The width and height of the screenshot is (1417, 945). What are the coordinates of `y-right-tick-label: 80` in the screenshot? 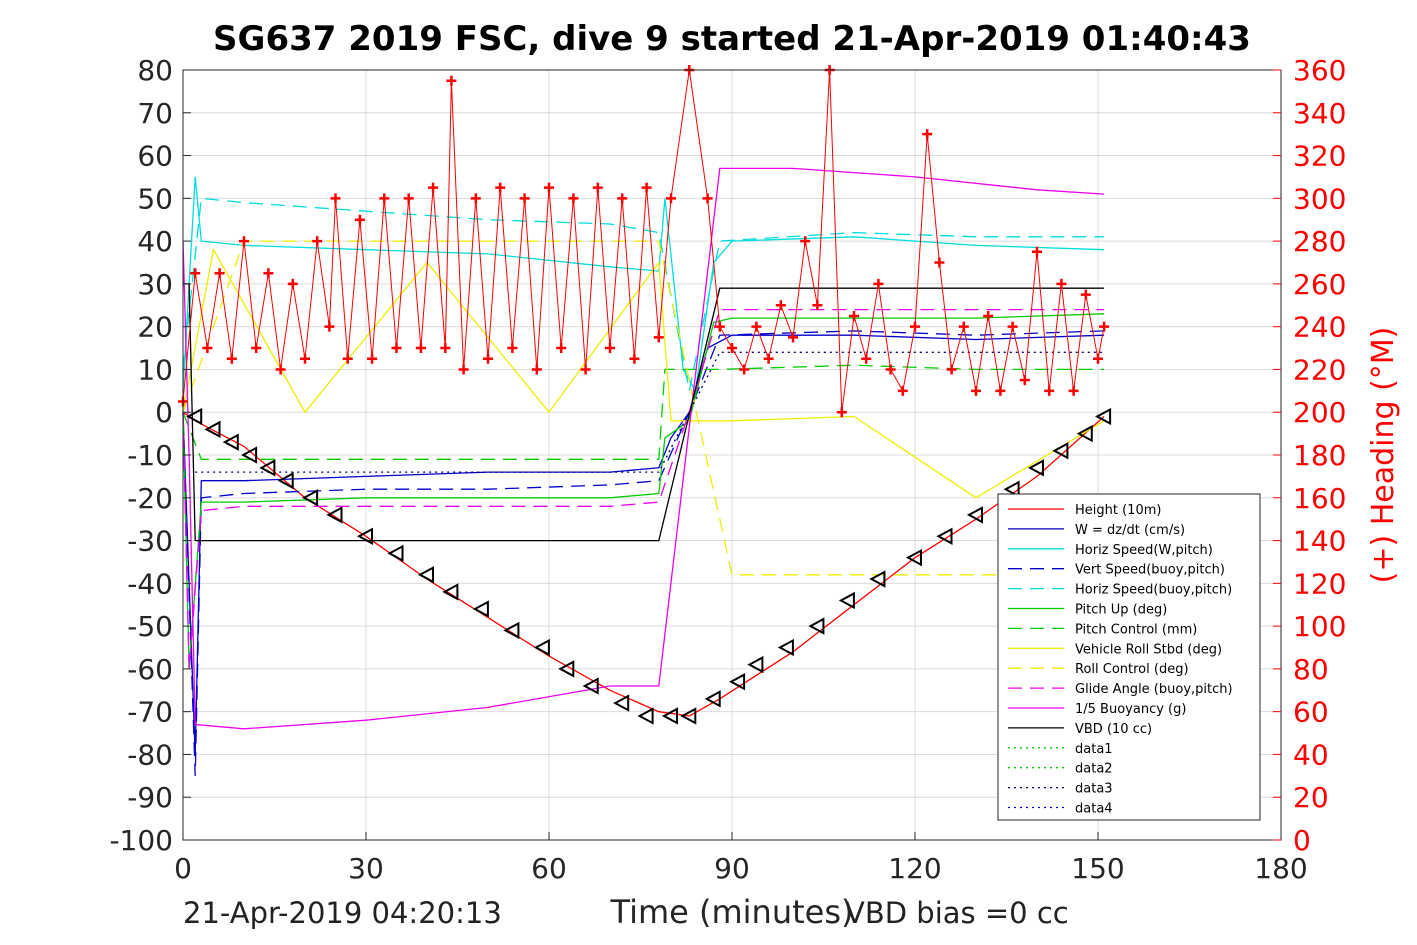 It's located at (1311, 669).